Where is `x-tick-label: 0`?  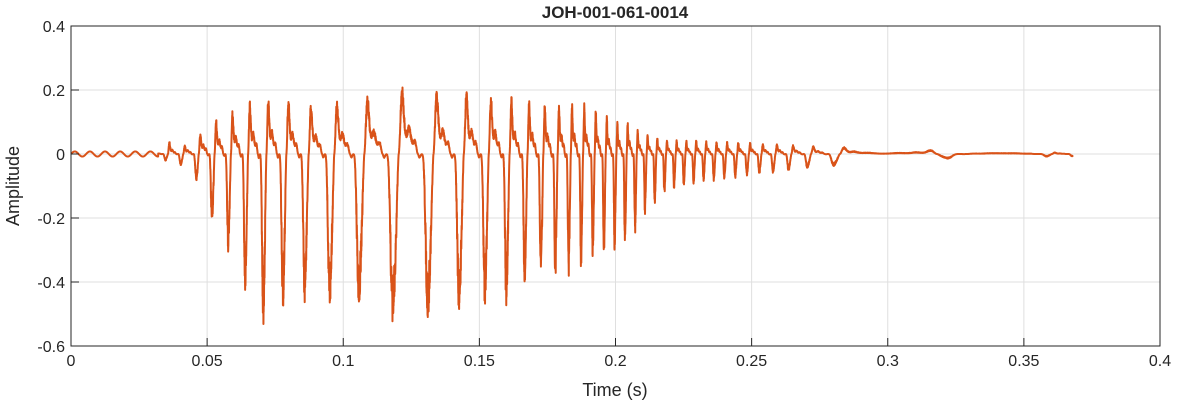
x-tick-label: 0 is located at coordinates (71, 361).